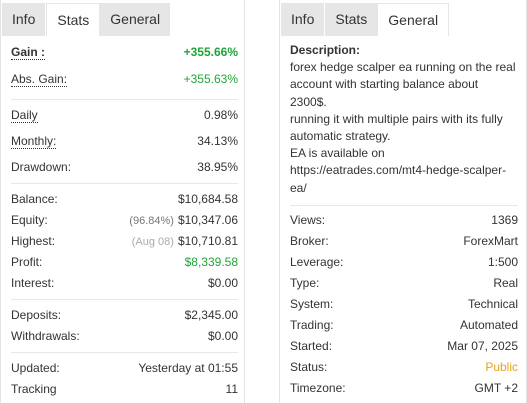 The width and height of the screenshot is (527, 403). What do you see at coordinates (207, 219) in the screenshot?
I see `equity-value: $10,347.06` at bounding box center [207, 219].